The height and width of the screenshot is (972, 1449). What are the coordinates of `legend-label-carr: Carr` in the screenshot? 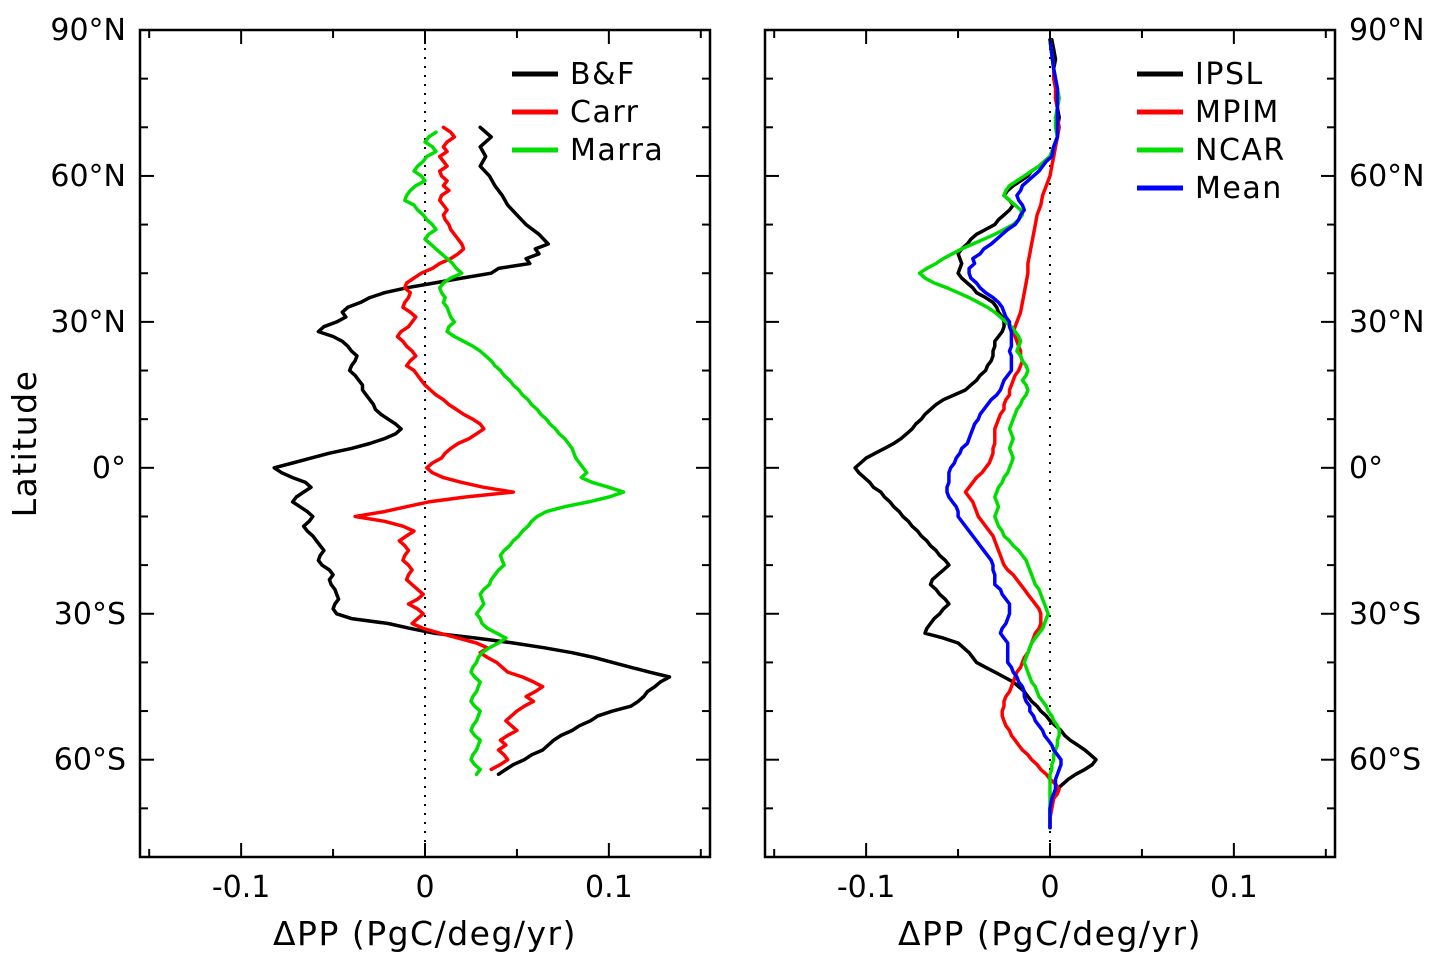 It's located at (604, 112).